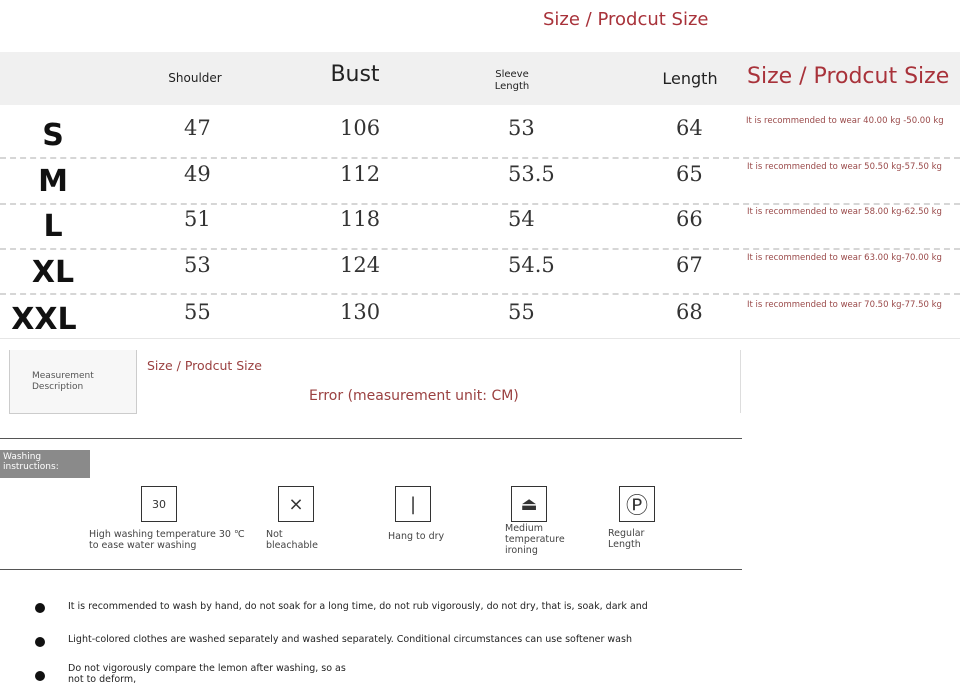  I want to click on dry-clean-p-icon: Ⓟ, so click(637, 504).